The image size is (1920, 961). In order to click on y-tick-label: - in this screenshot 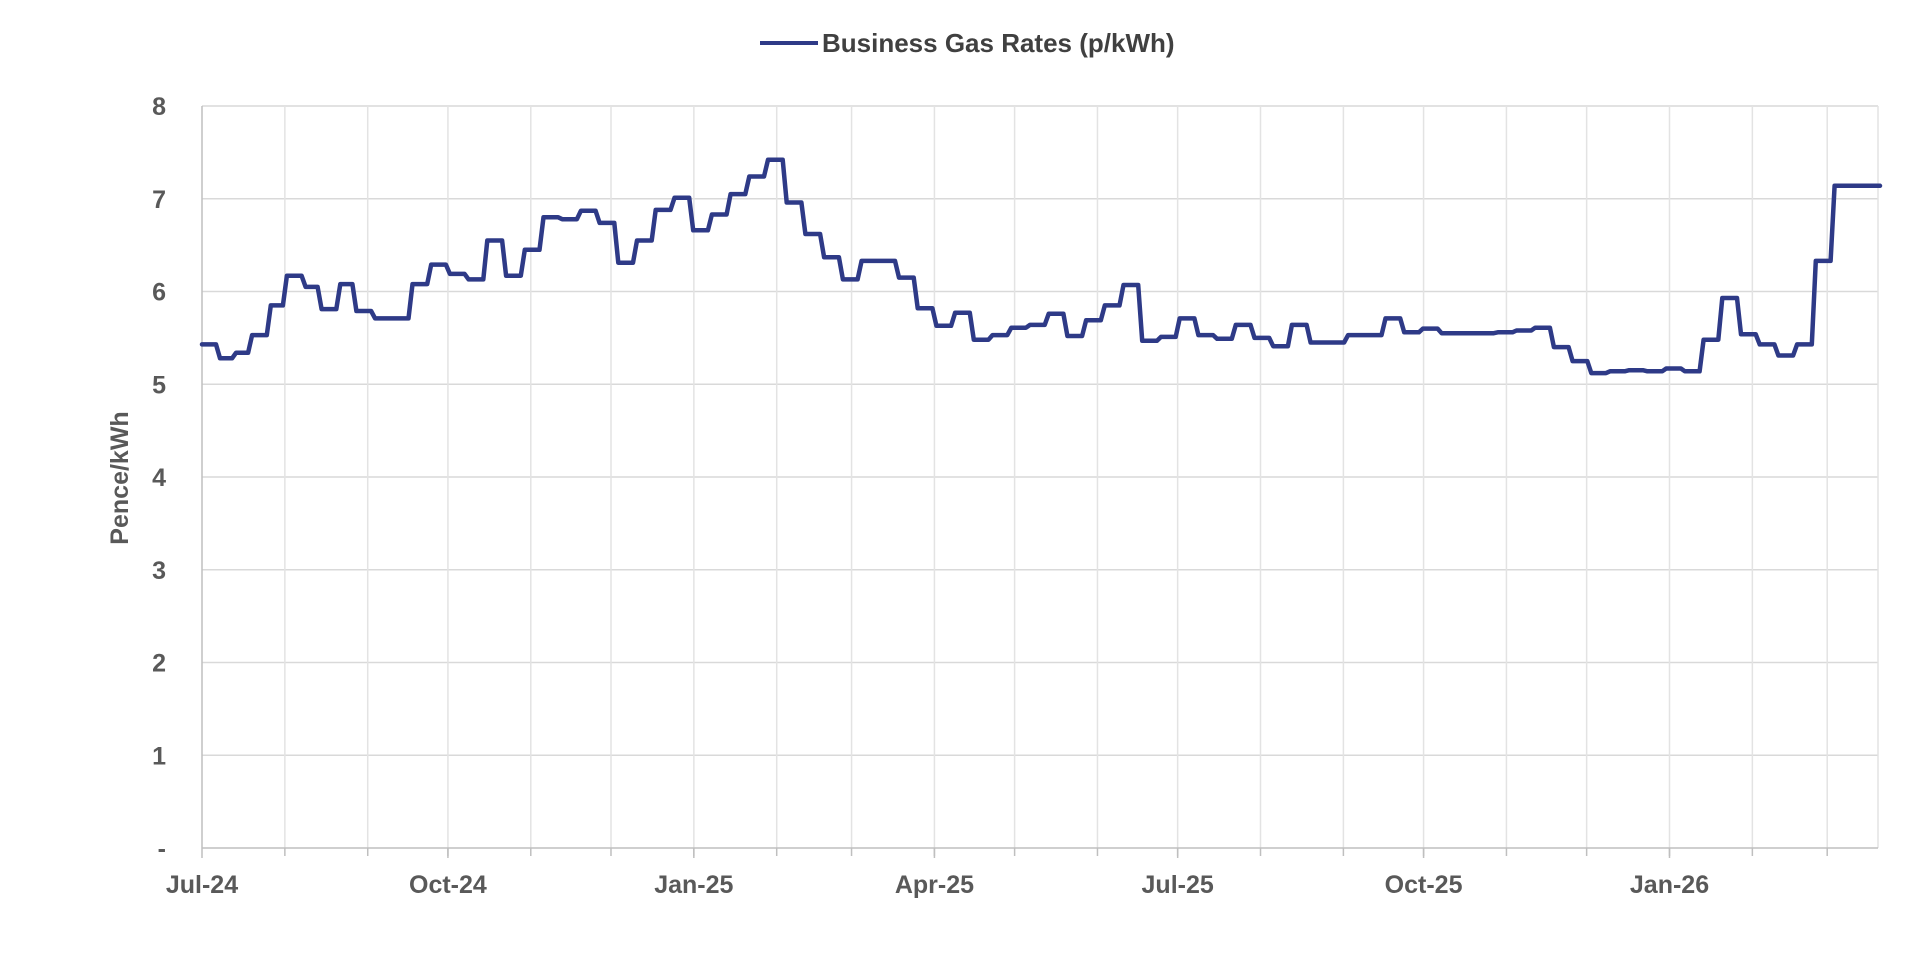, I will do `click(162, 849)`.